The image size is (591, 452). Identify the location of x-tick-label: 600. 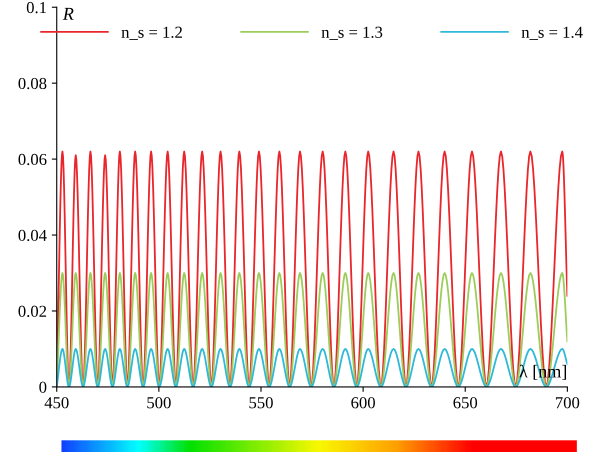
(363, 402).